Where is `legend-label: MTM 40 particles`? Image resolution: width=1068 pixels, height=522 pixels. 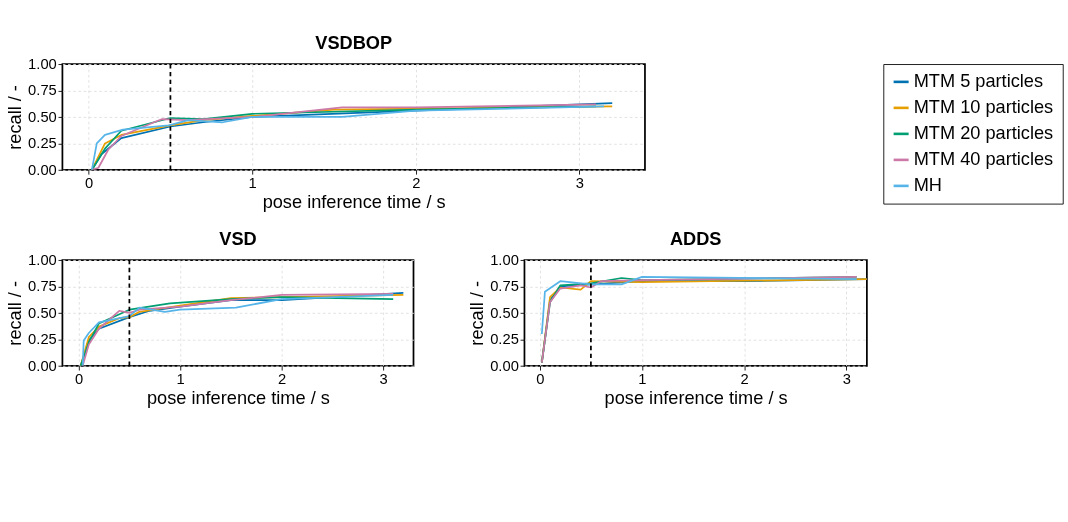 legend-label: MTM 40 particles is located at coordinates (983, 159).